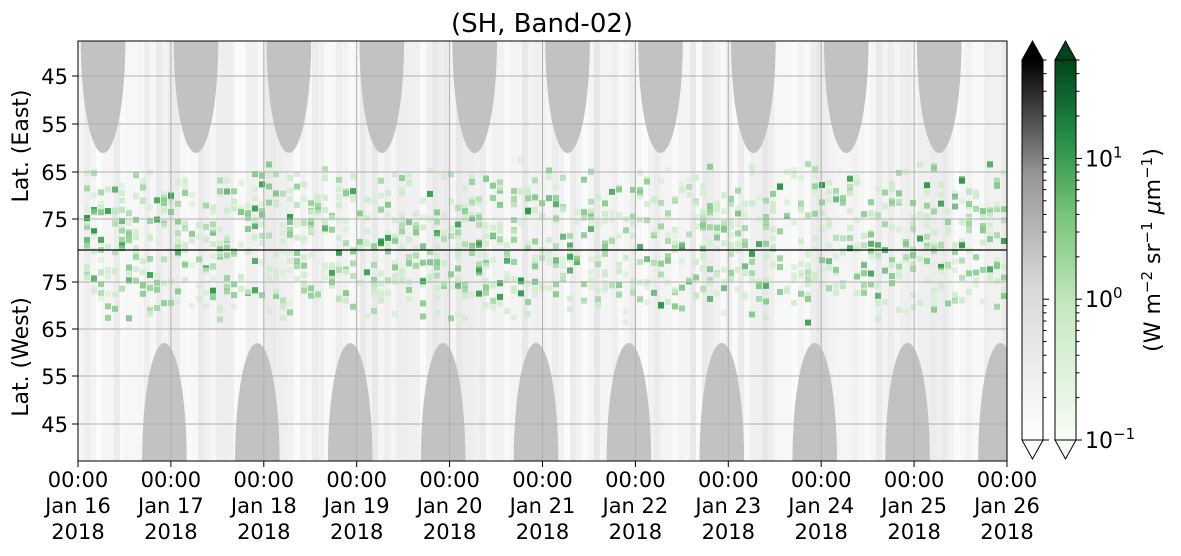 This screenshot has height=556, width=1181. What do you see at coordinates (1104, 157) in the screenshot?
I see `colorbar-tick-label: 101` at bounding box center [1104, 157].